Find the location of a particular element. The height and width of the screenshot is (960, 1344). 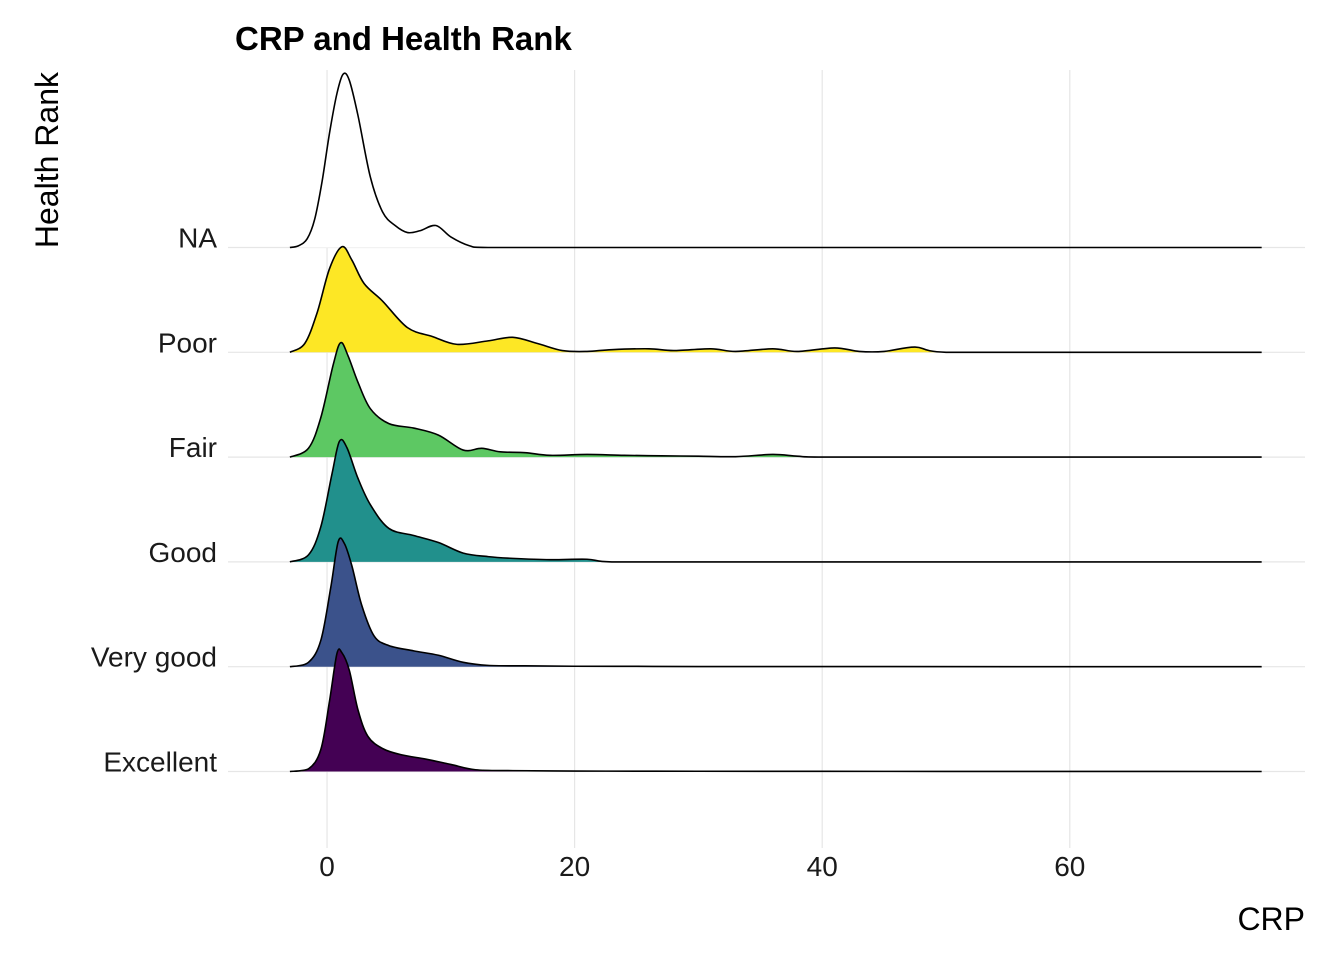

ridge-area-na is located at coordinates (775, 160).